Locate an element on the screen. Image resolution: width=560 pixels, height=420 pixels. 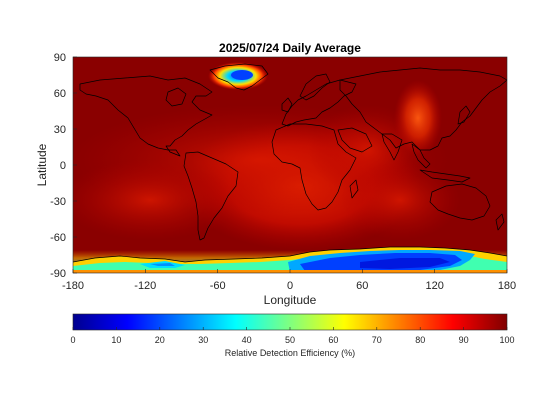
colorbar-tick-label: 50 is located at coordinates (290, 340).